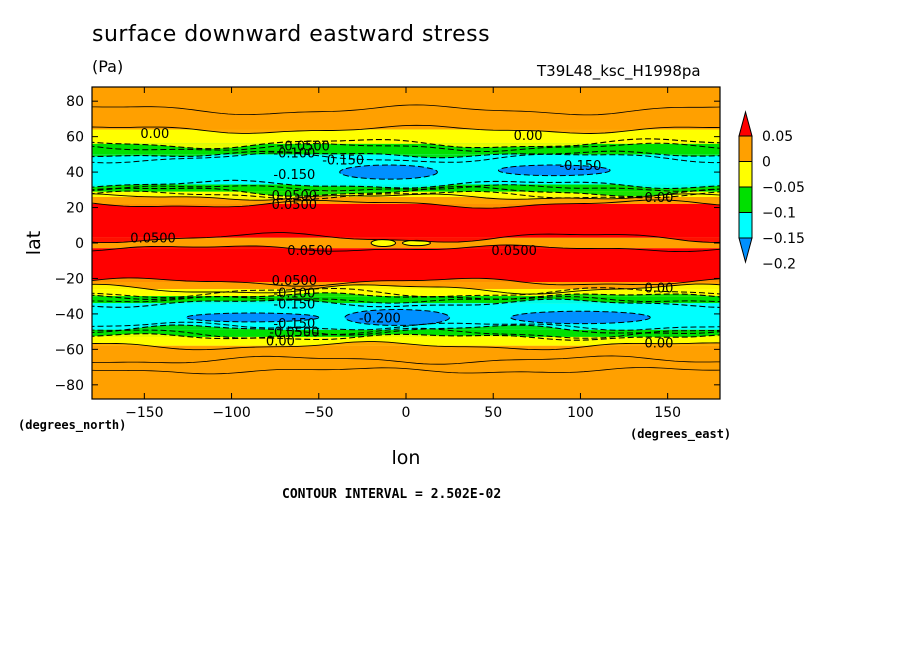 The width and height of the screenshot is (904, 654). What do you see at coordinates (667, 413) in the screenshot?
I see `x-tick-label: 150` at bounding box center [667, 413].